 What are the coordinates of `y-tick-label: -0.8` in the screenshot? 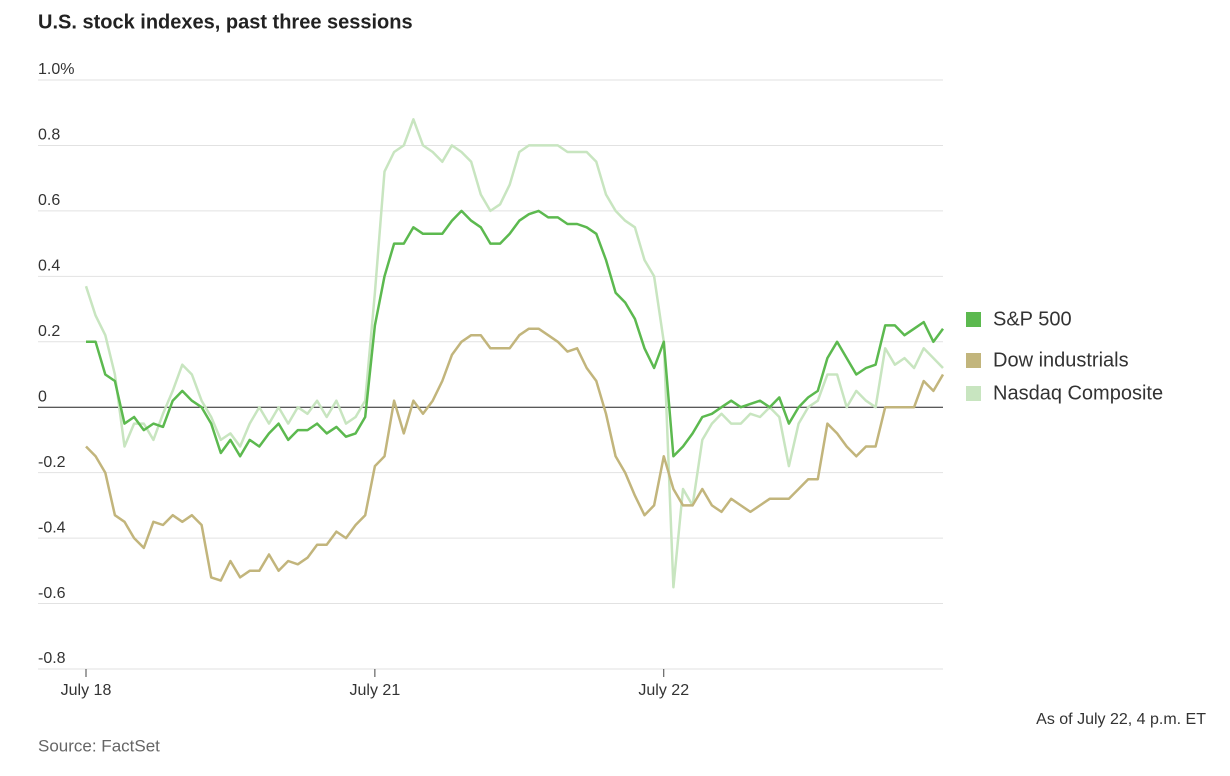 It's located at (52, 658).